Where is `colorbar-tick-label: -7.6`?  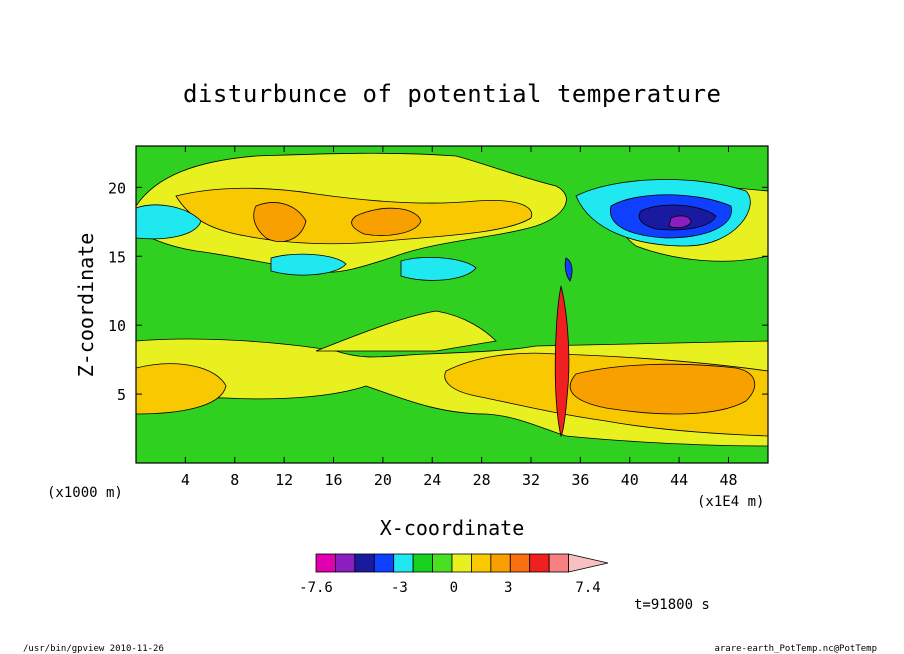
colorbar-tick-label: -7.6 is located at coordinates (316, 588).